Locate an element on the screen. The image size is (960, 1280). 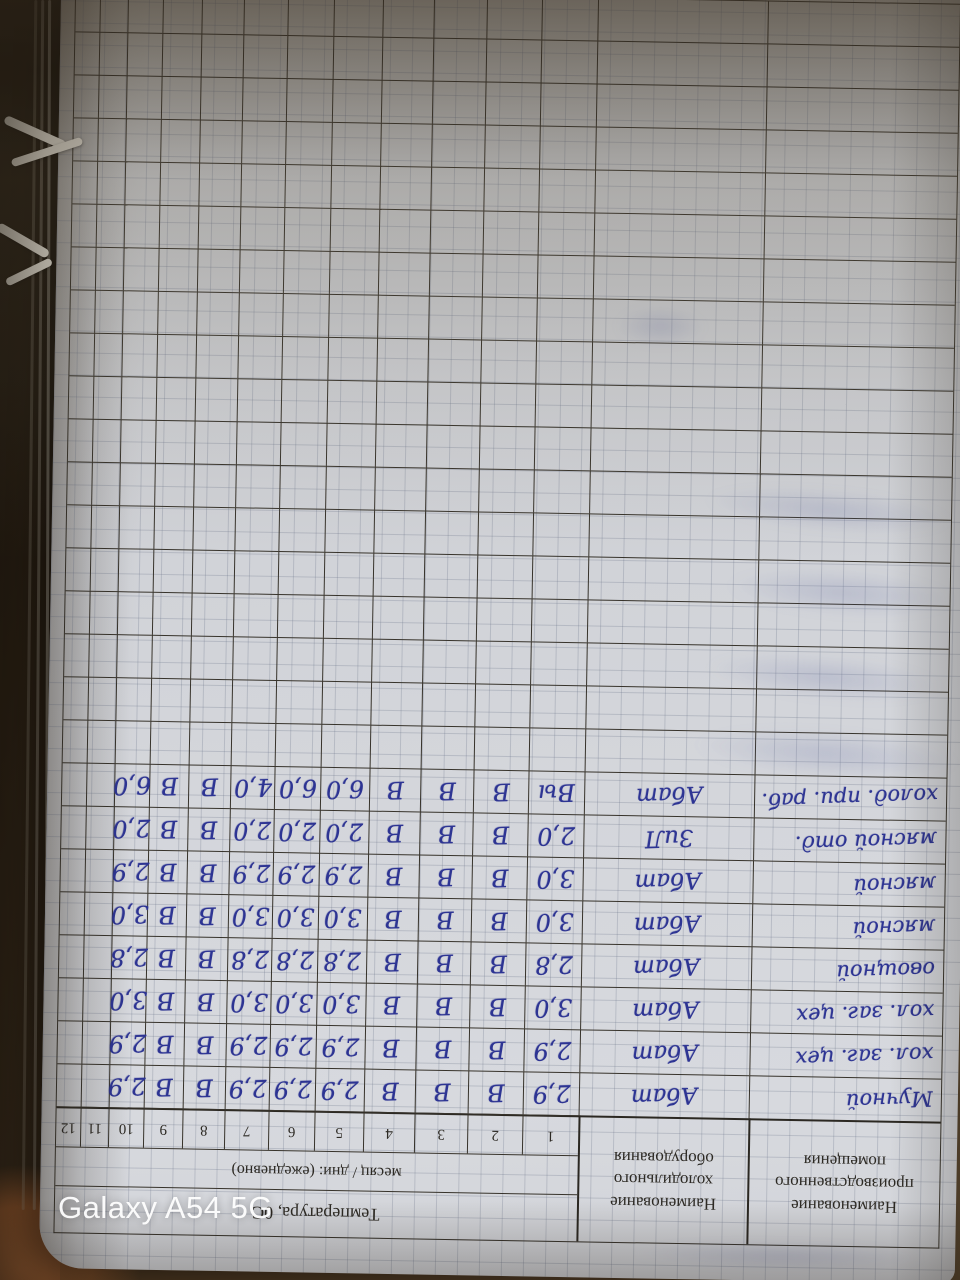
header-room: Наименование производственного помещения is located at coordinates (843, 1183).